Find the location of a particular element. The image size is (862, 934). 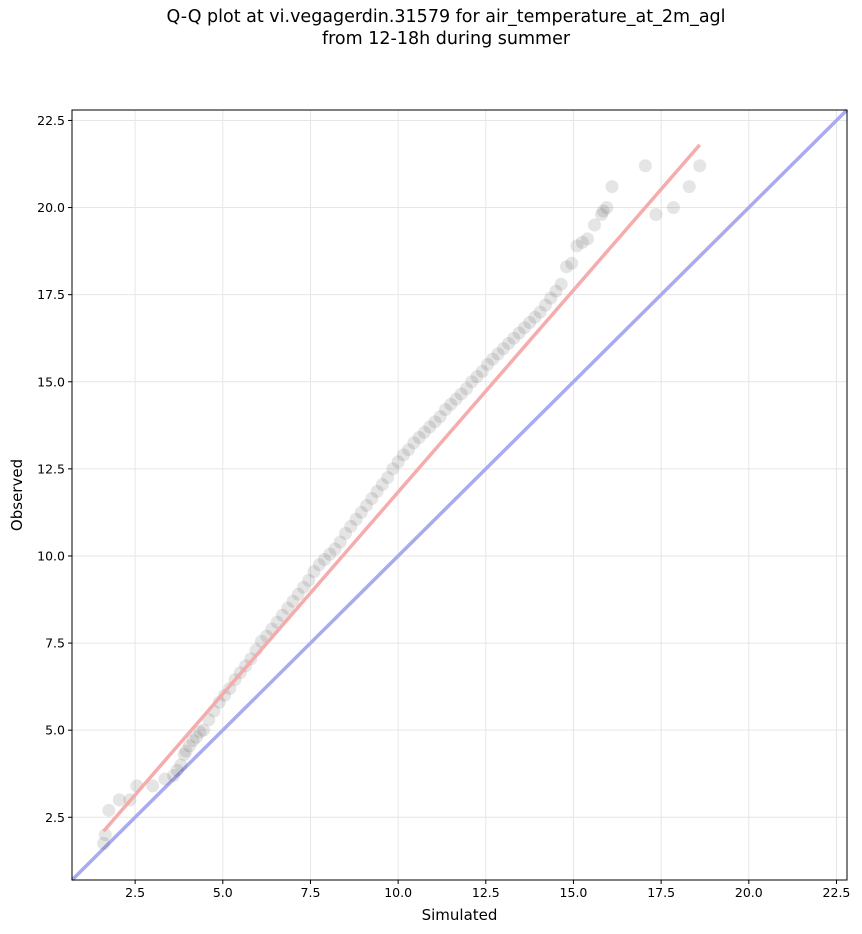

x-tick-label: 12.5 is located at coordinates (486, 892).